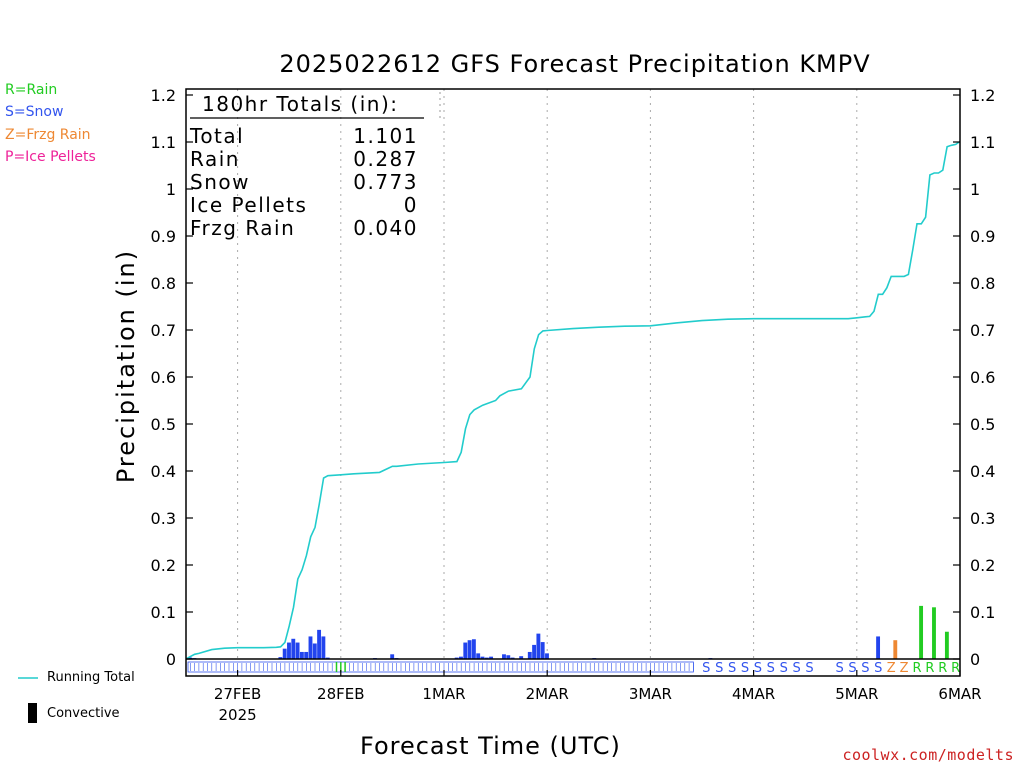 This screenshot has width=1024, height=768. Describe the element at coordinates (982, 236) in the screenshot. I see `y-tick-label-right-9: 0.9` at that location.